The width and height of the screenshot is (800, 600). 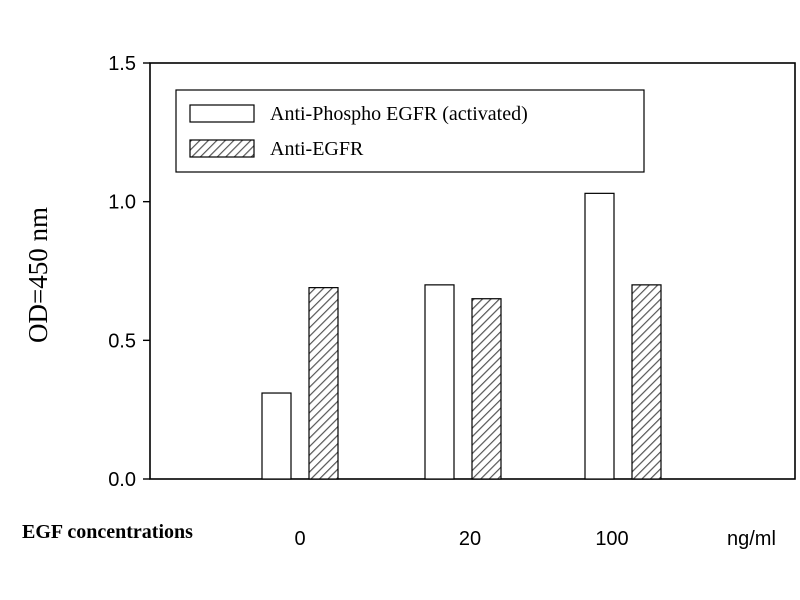 What do you see at coordinates (317, 149) in the screenshot?
I see `legend-label-egfr: Anti-EGFR` at bounding box center [317, 149].